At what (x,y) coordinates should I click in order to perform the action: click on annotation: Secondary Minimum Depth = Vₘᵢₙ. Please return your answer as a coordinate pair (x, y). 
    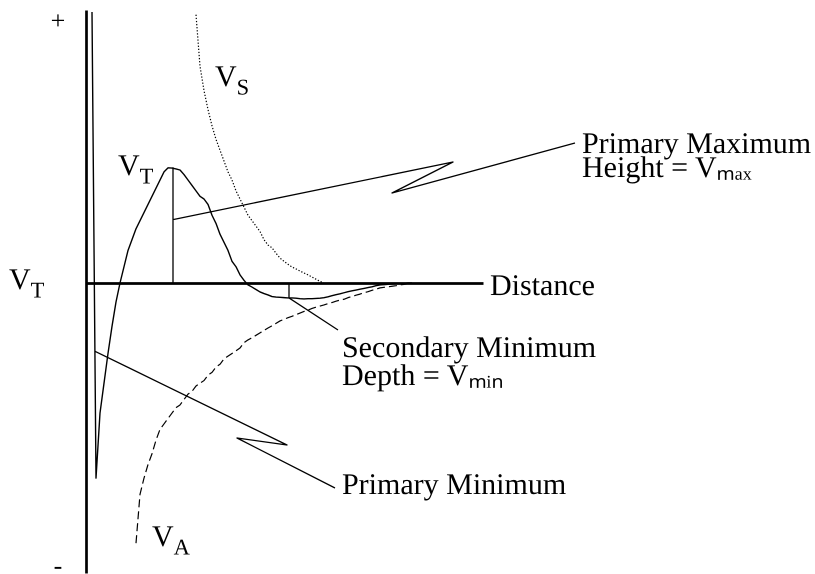
    Looking at the image, I should click on (469, 361).